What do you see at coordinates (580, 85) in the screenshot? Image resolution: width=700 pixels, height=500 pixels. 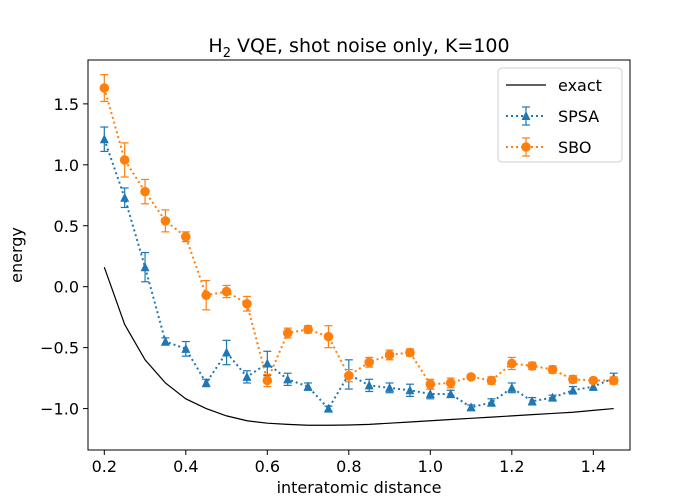 I see `legend-label-exact: exact` at bounding box center [580, 85].